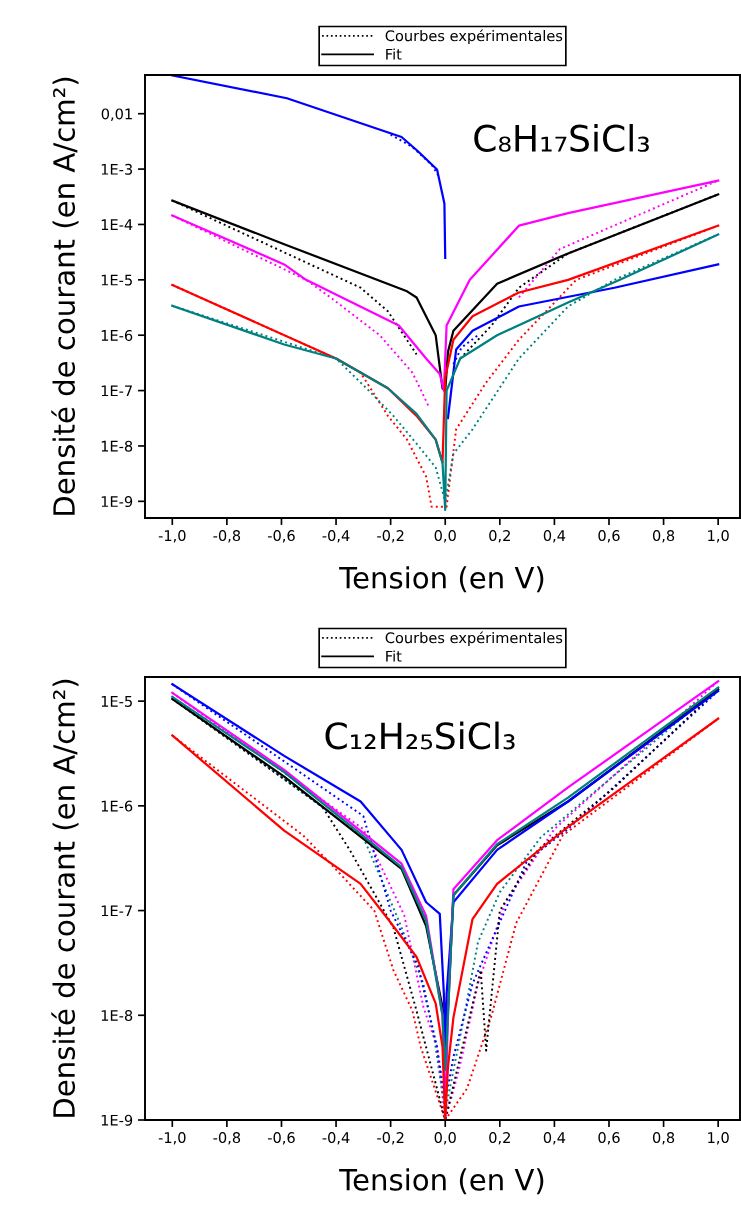 The height and width of the screenshot is (1208, 741). What do you see at coordinates (561, 137) in the screenshot?
I see `annotation: C₈H₁₇SiCl₃` at bounding box center [561, 137].